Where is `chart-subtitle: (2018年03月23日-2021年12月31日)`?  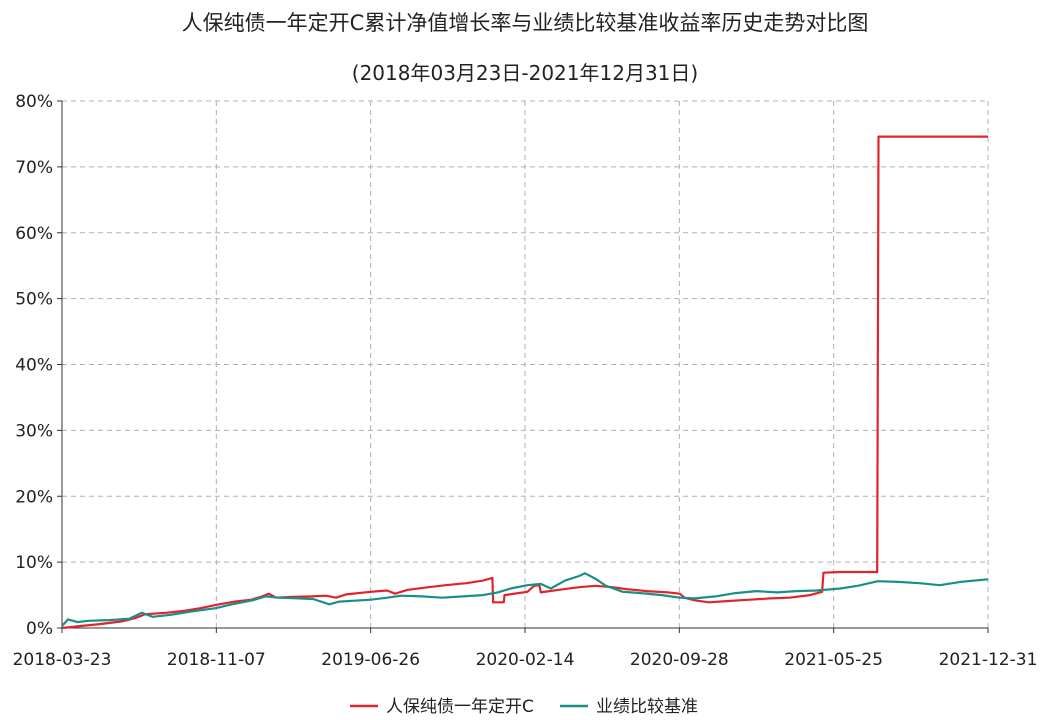 chart-subtitle: (2018年03月23日-2021年12月31日) is located at coordinates (525, 73).